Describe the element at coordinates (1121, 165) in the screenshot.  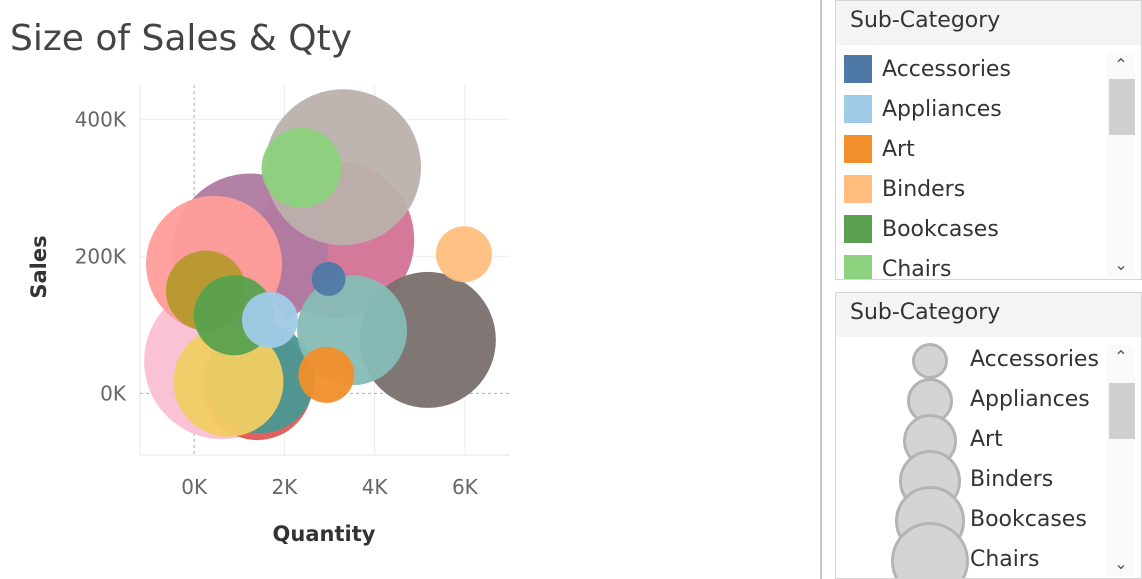
I see `color-legend-scrollbar: ⌃ ⌄` at that location.